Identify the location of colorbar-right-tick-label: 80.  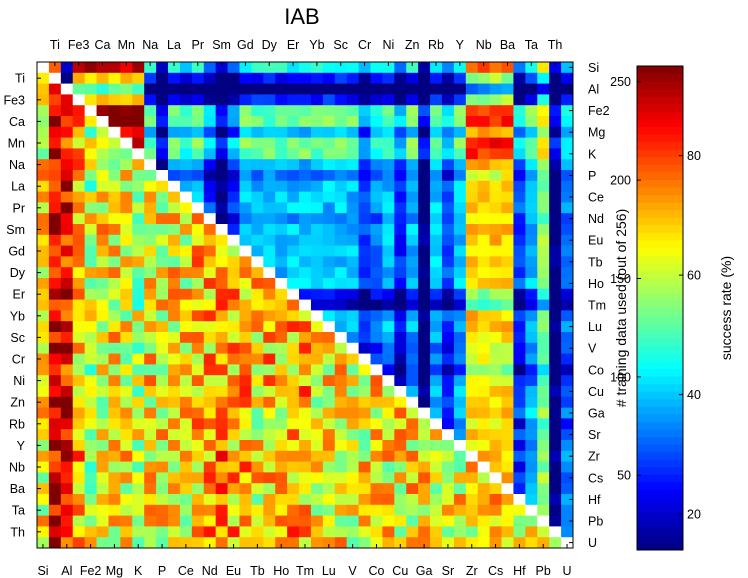
(694, 156).